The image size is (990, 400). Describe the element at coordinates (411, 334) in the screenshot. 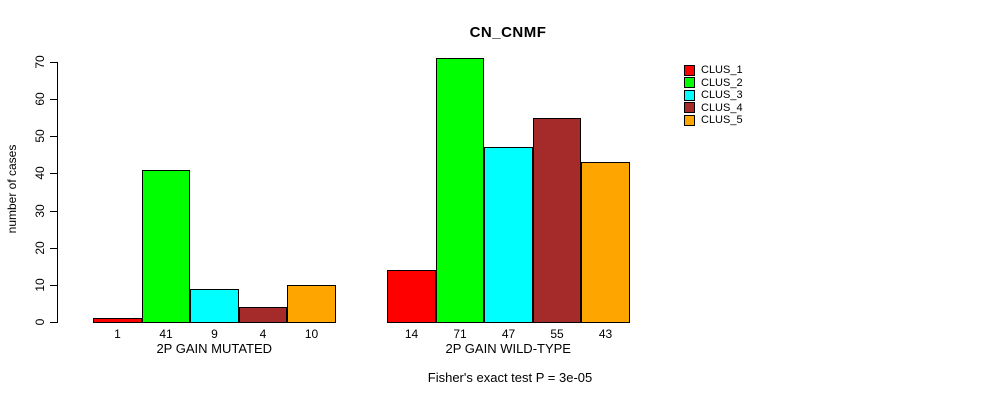

I see `bar-value-label: 14` at that location.